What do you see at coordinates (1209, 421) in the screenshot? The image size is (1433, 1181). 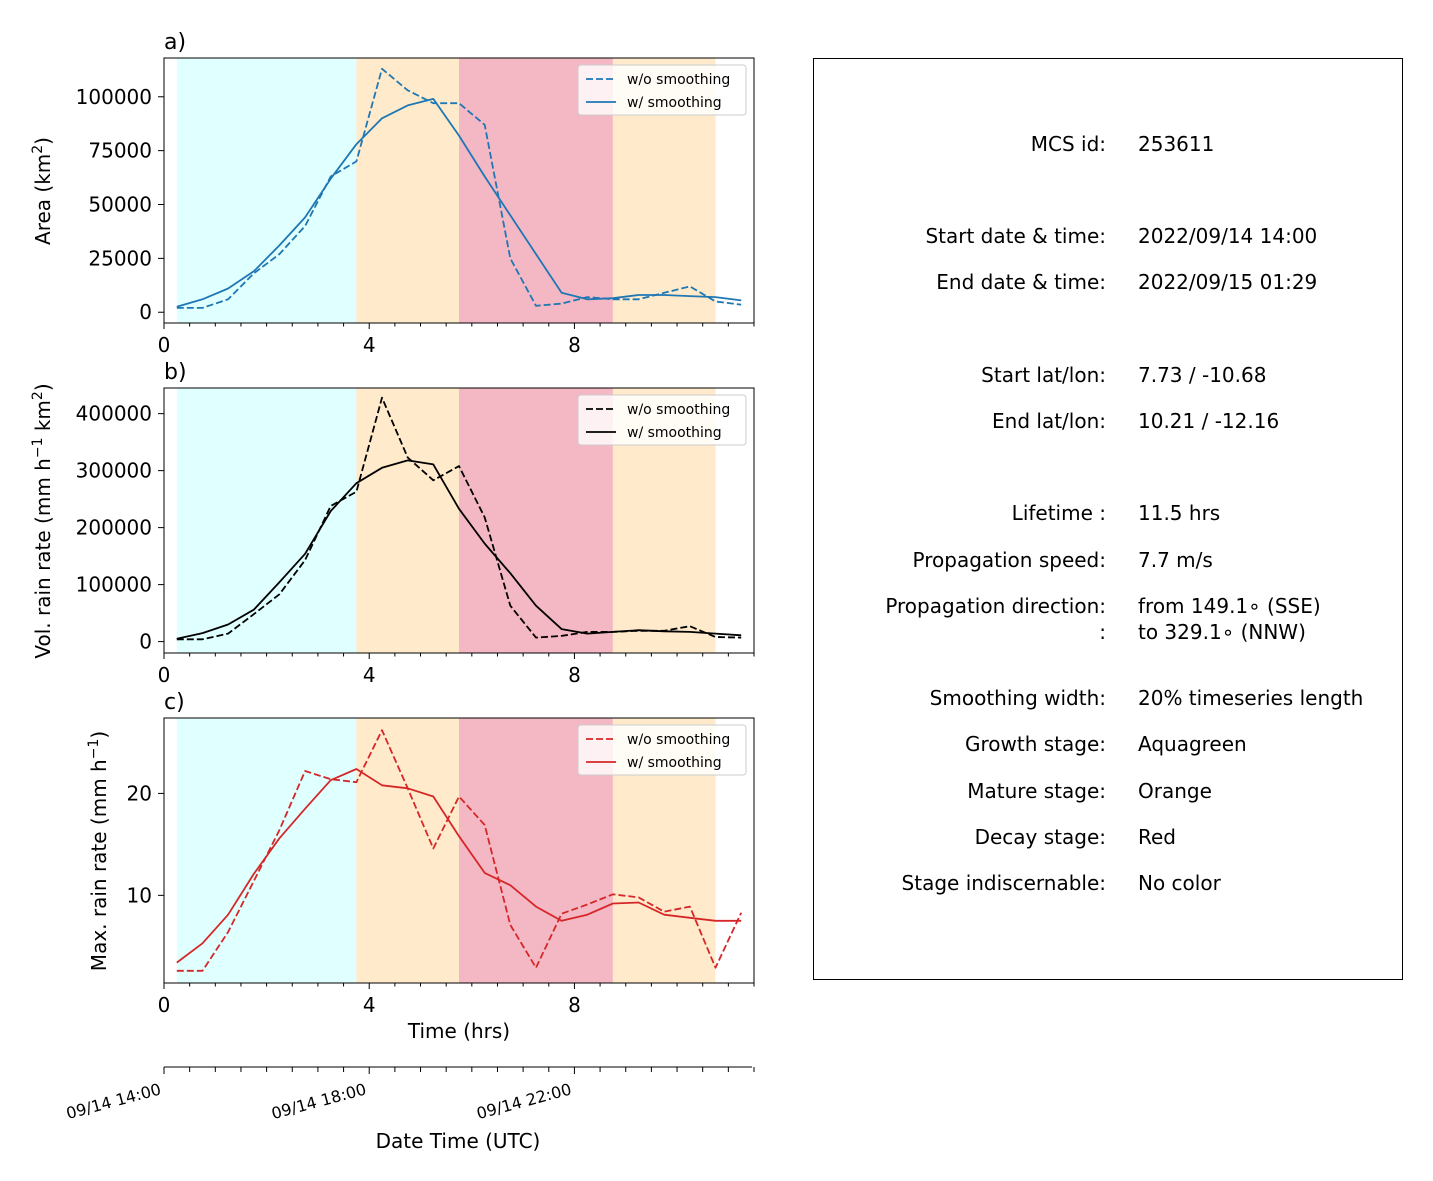 I see `info-value: 10.21 / -12.16` at bounding box center [1209, 421].